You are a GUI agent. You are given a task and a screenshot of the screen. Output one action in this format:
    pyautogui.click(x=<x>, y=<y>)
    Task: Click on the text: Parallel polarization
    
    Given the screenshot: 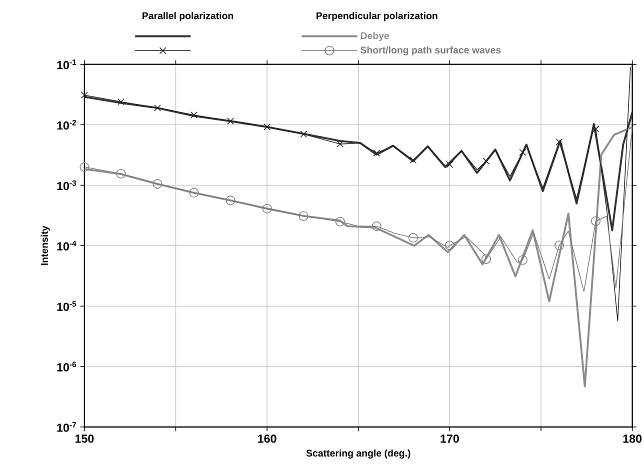 What is the action you would take?
    pyautogui.click(x=188, y=17)
    